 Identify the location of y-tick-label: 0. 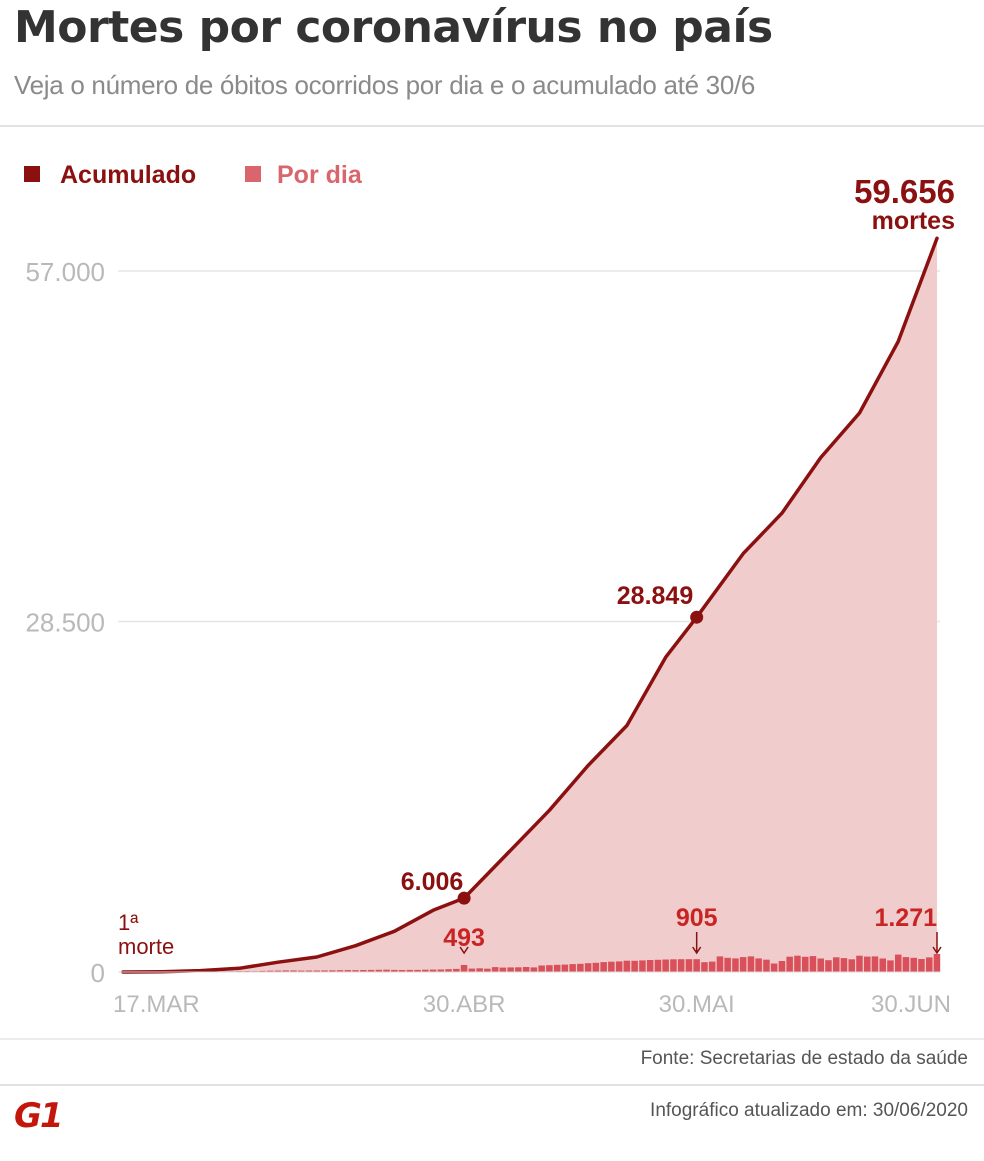
(98, 973).